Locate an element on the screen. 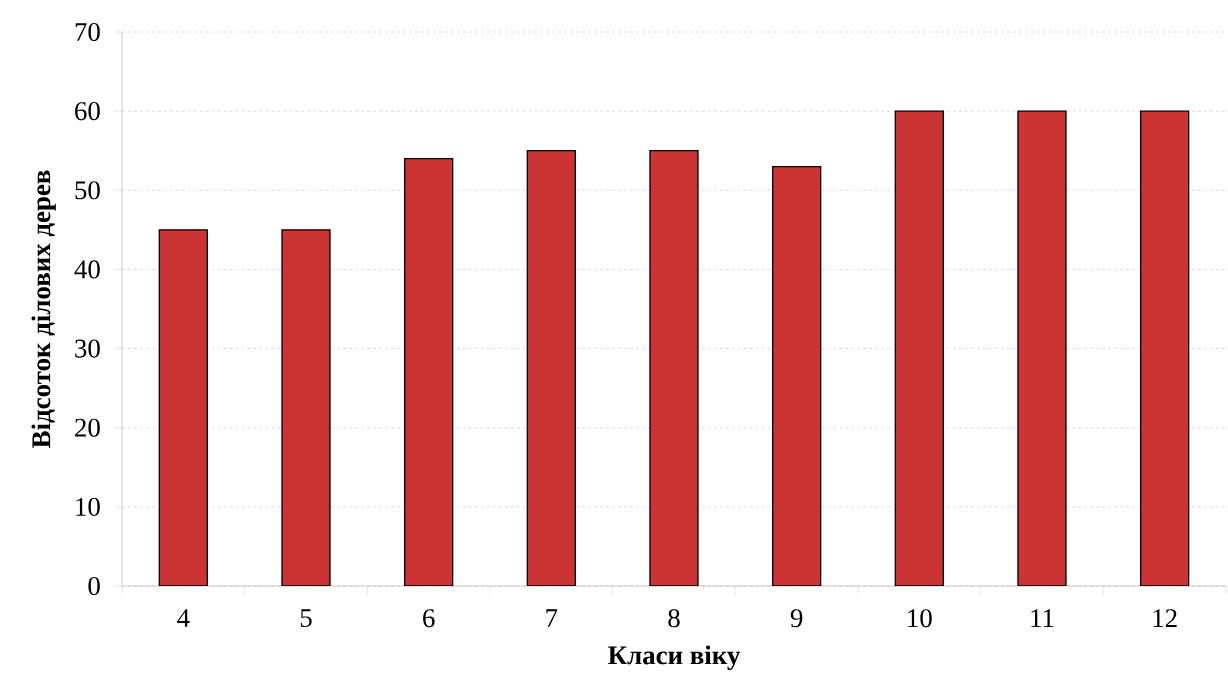 The image size is (1228, 700). y-tick-label: 40 is located at coordinates (87, 269).